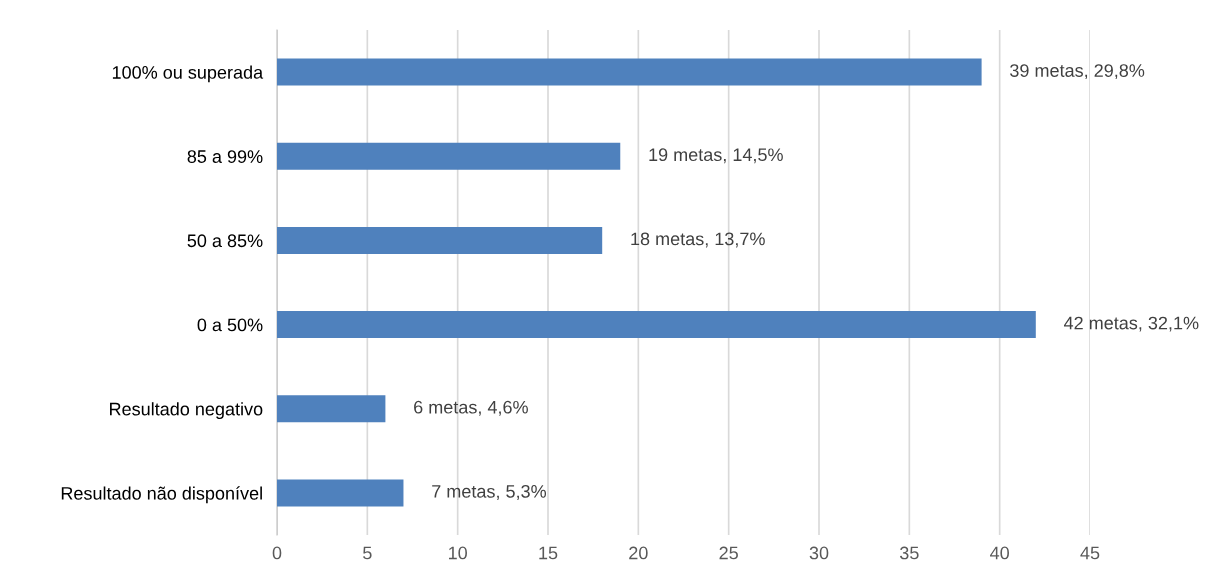 This screenshot has width=1208, height=577. What do you see at coordinates (819, 553) in the screenshot?
I see `x-tick-label: 30` at bounding box center [819, 553].